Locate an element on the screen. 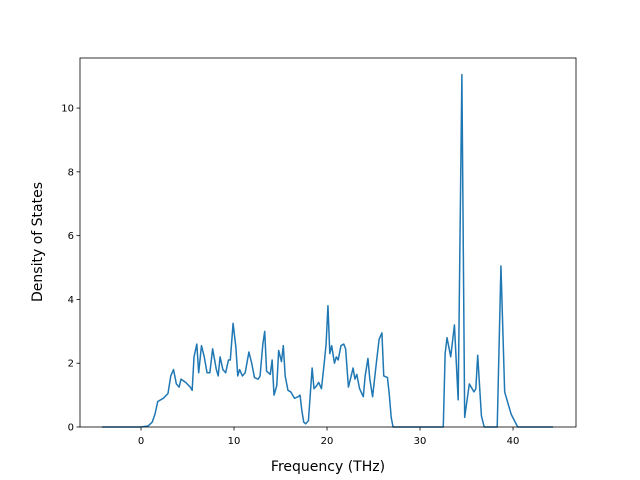  y-tick-label: 6 is located at coordinates (71, 236).